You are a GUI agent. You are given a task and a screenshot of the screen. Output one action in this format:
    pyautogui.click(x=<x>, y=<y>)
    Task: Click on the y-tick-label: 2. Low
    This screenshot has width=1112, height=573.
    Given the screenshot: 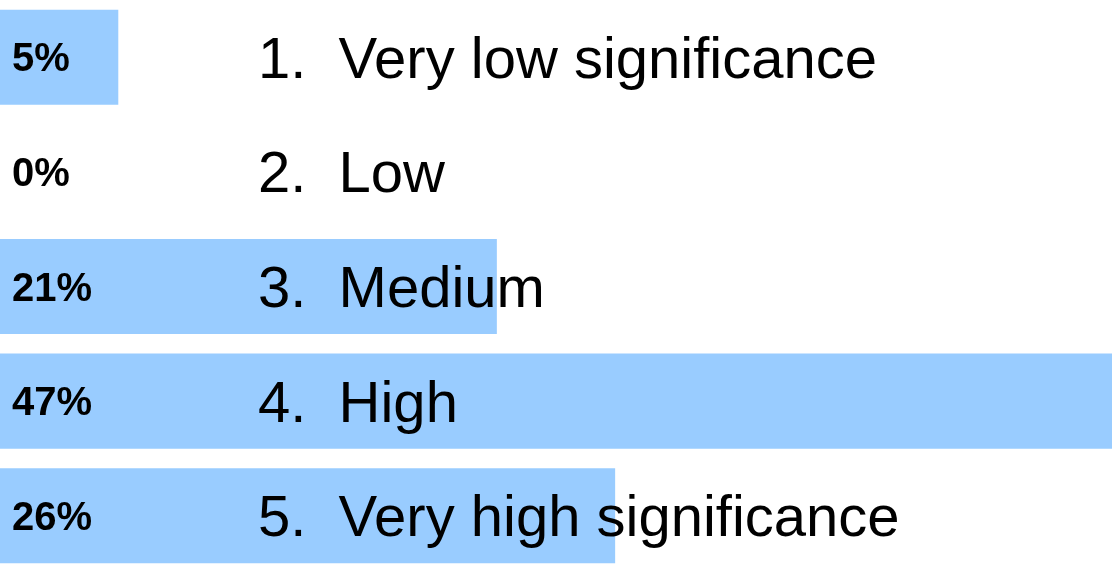 What is the action you would take?
    pyautogui.click(x=352, y=171)
    